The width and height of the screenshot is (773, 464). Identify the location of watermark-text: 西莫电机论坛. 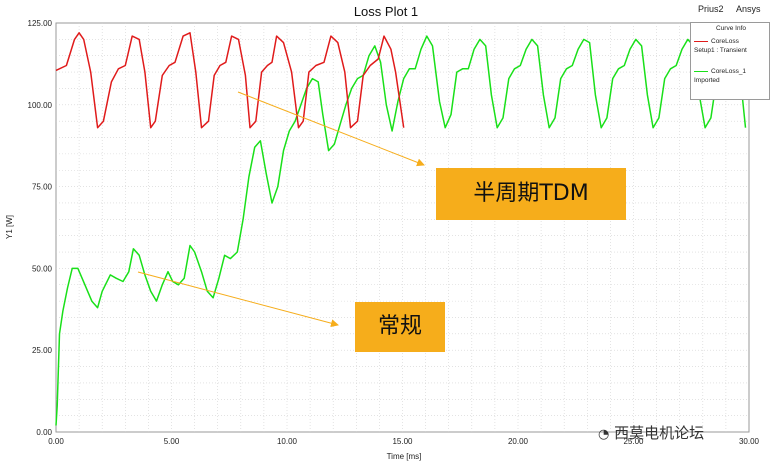
(659, 433).